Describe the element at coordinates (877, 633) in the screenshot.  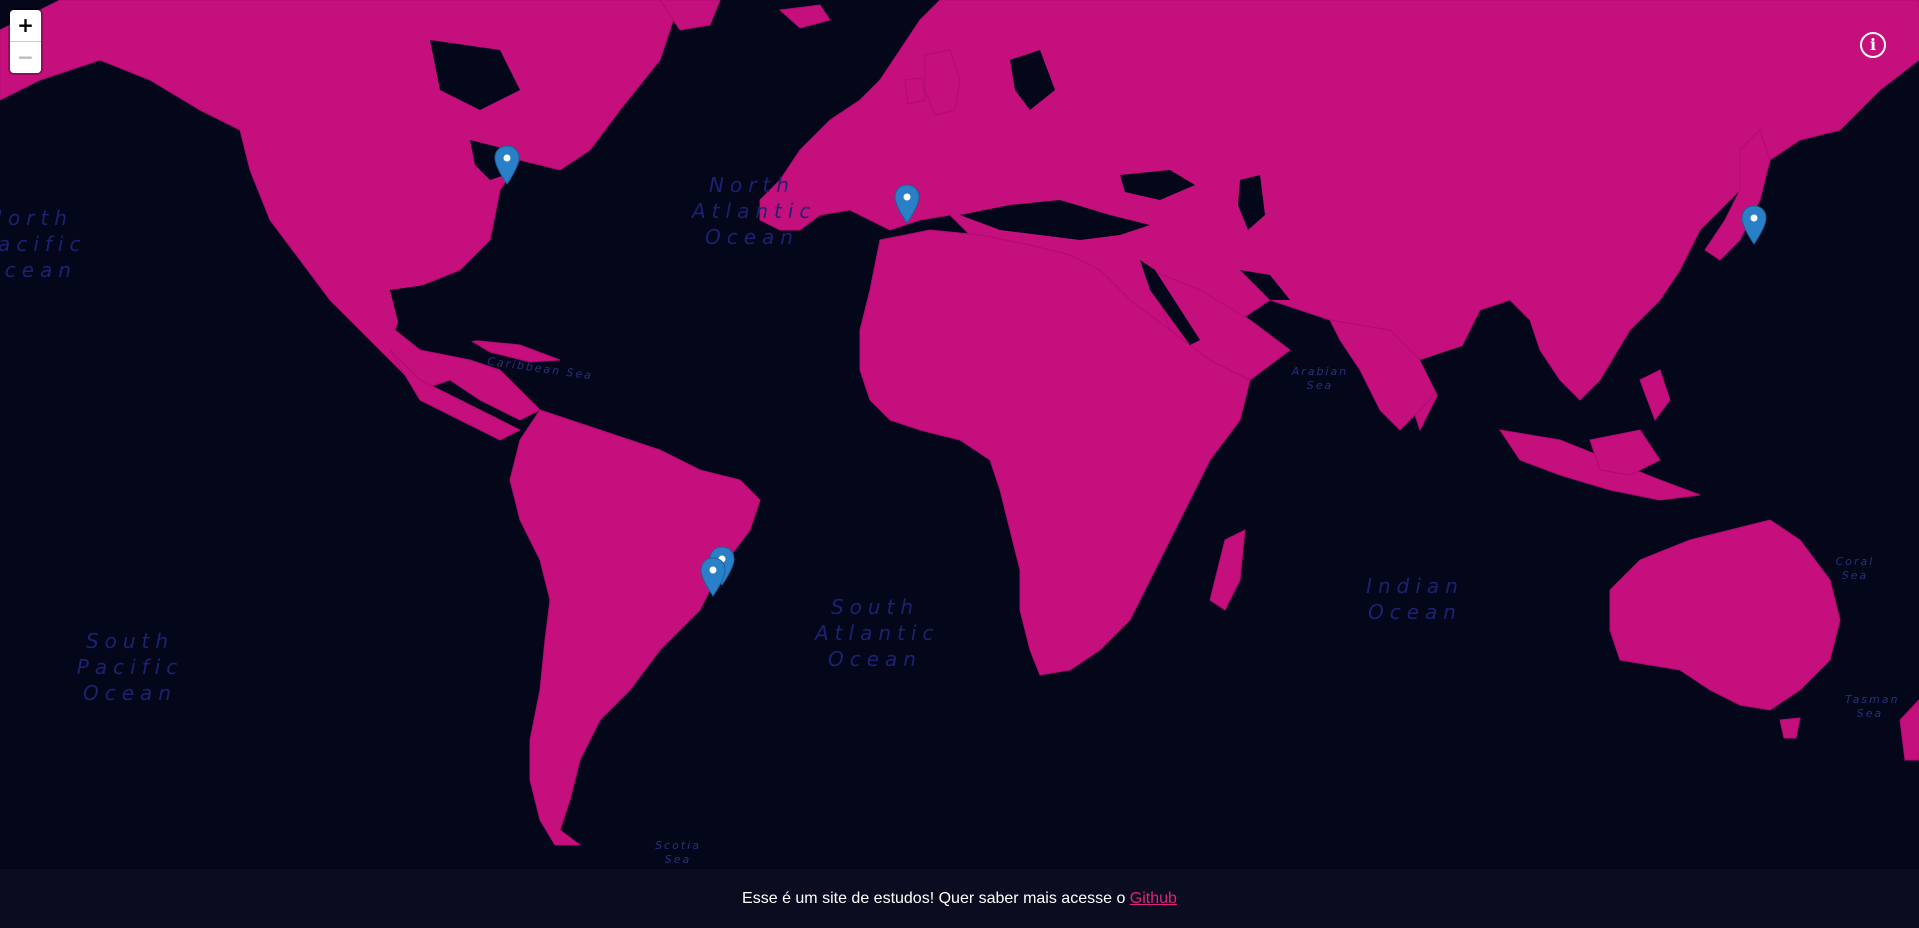
I see `ocean-label-south-atlantic: South Atlantic Ocean` at that location.